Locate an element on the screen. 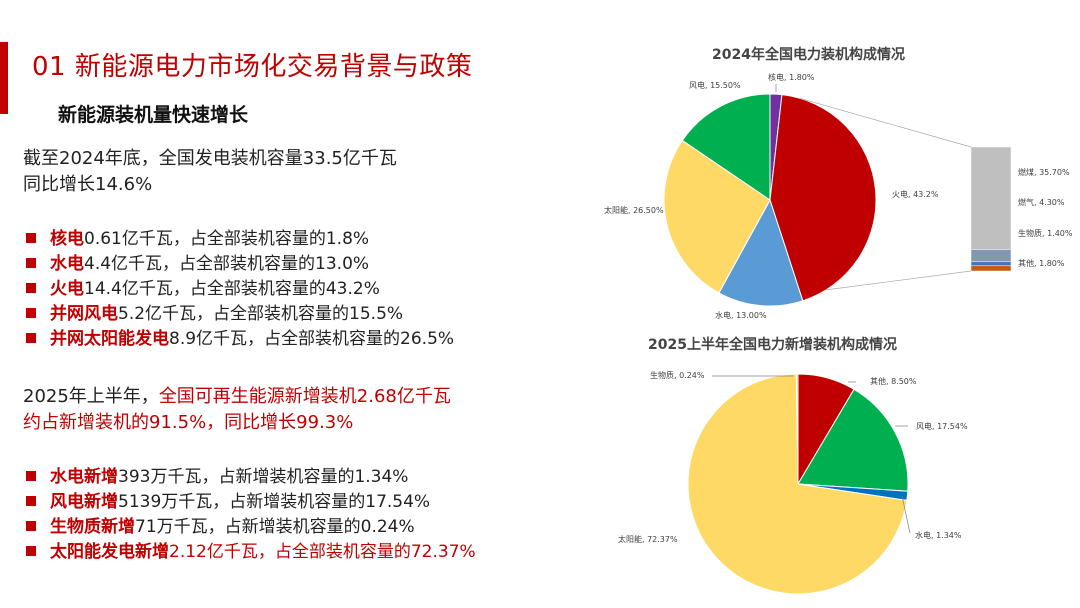 This screenshot has height=608, width=1080. slice-data-label: 太阳能, 26.50% is located at coordinates (634, 210).